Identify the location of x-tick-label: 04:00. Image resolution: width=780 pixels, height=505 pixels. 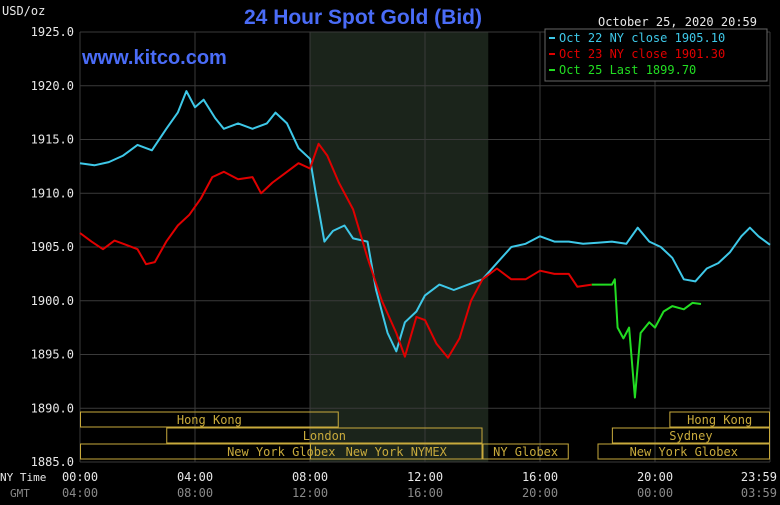
(195, 477).